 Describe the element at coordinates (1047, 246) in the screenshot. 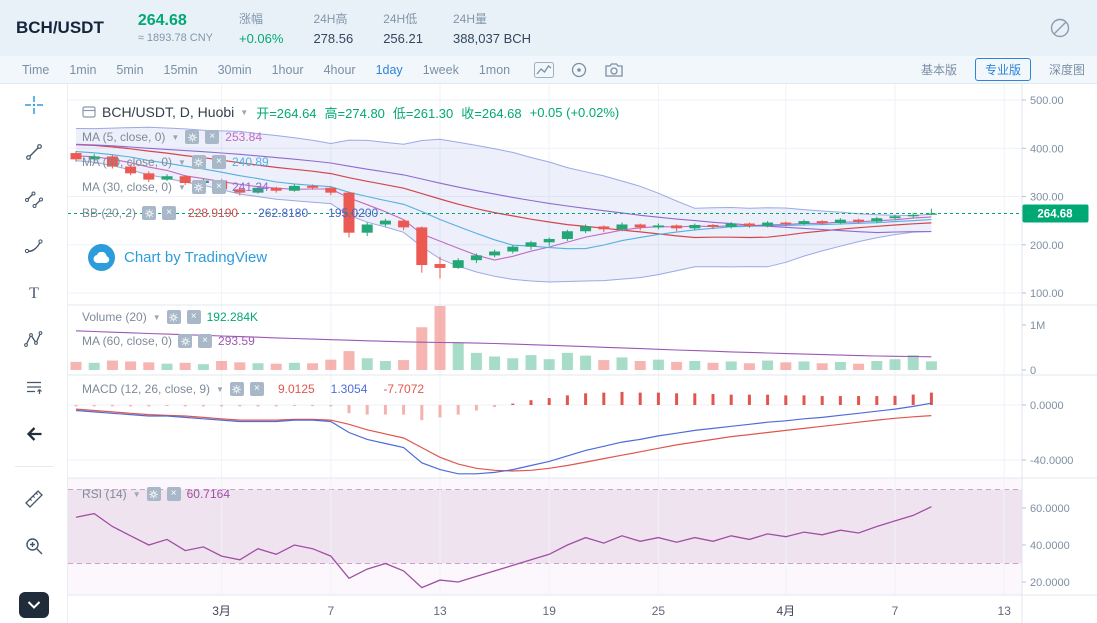

I see `svg-text: 200.00` at that location.